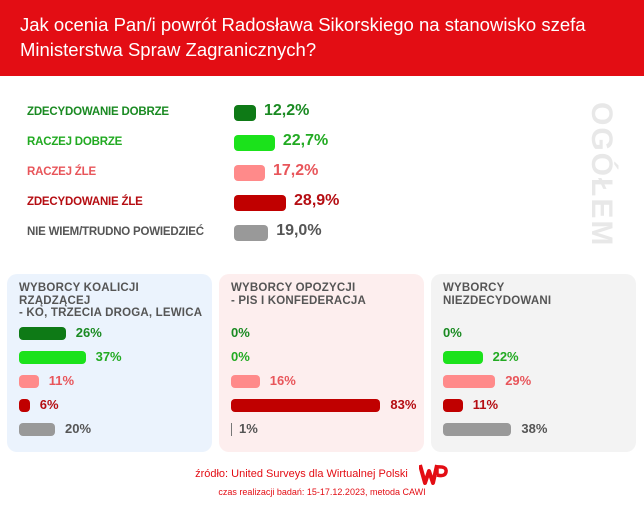  I want to click on side-label: OGÓŁEM, so click(601, 175).